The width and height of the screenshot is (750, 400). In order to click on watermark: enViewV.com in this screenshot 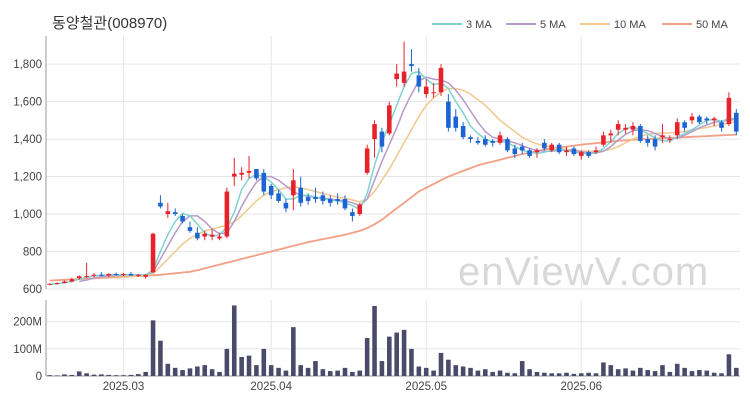, I will do `click(583, 272)`.